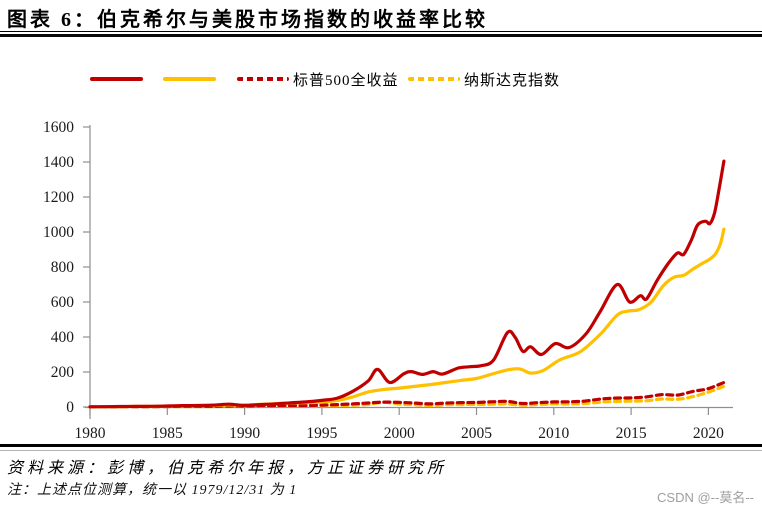 The image size is (762, 513). What do you see at coordinates (116, 79) in the screenshot?
I see `legend-swatch-solid-red` at bounding box center [116, 79].